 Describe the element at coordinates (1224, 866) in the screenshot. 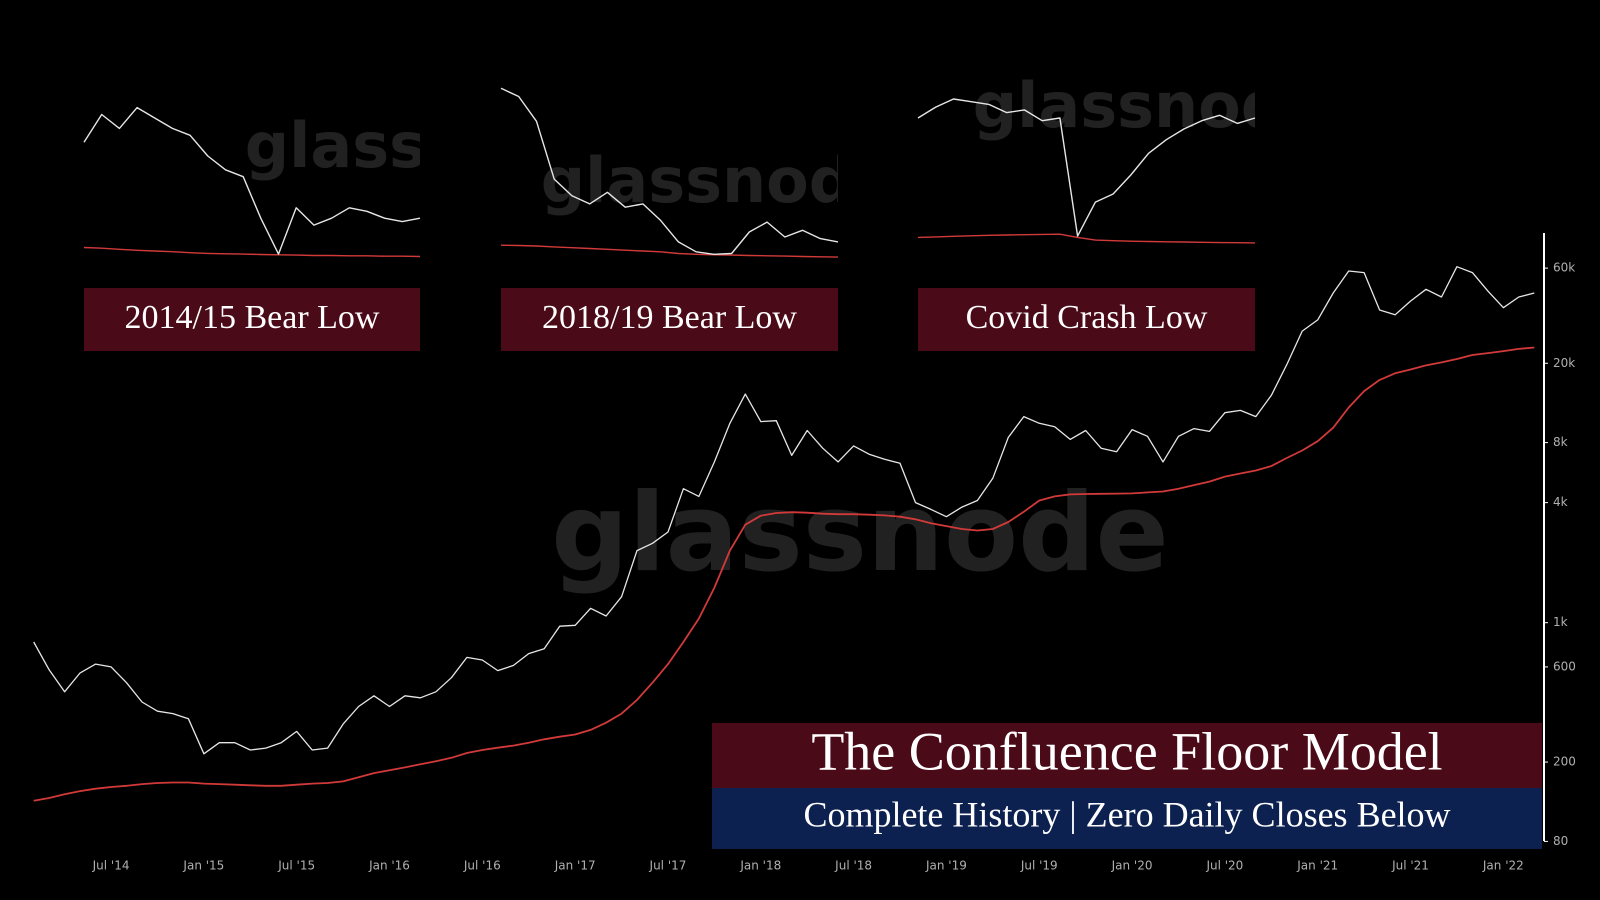

I see `x-tick-label: Jul '20` at that location.